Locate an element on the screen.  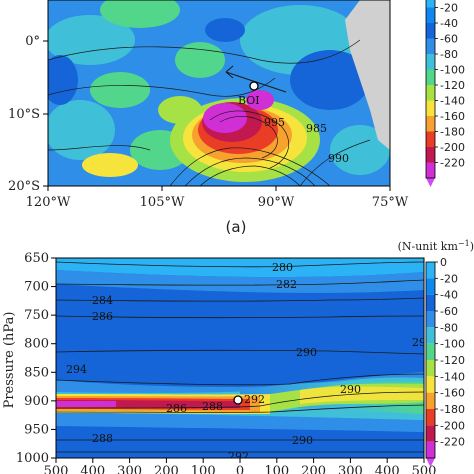
b-ylabel: Pressure (hPa) is located at coordinates (9, 360).